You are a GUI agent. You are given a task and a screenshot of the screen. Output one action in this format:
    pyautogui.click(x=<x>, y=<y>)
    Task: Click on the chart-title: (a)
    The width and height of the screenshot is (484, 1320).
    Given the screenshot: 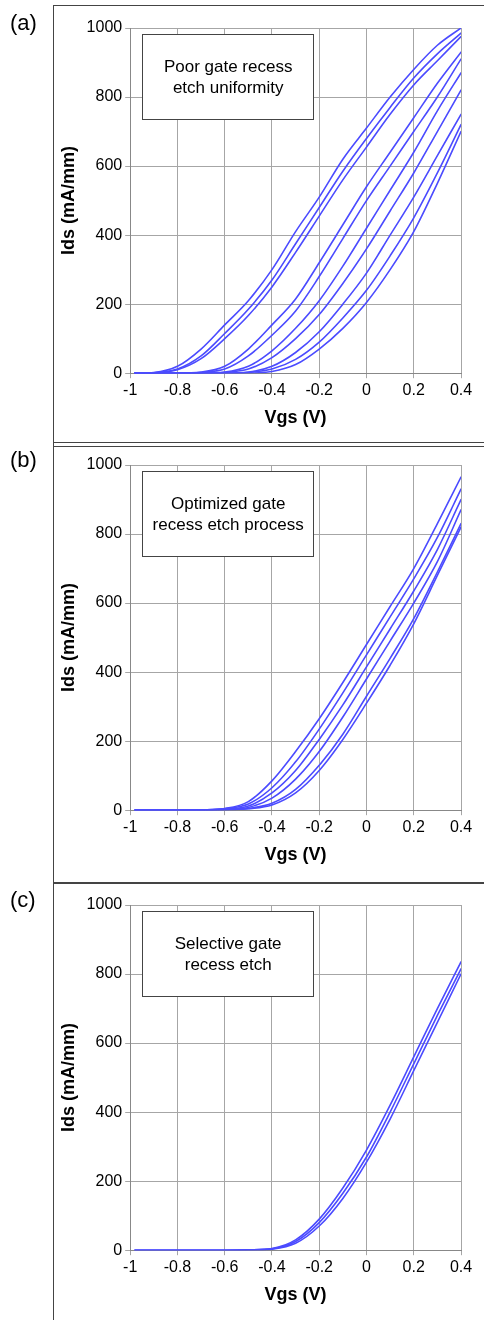 What is the action you would take?
    pyautogui.click(x=23, y=23)
    